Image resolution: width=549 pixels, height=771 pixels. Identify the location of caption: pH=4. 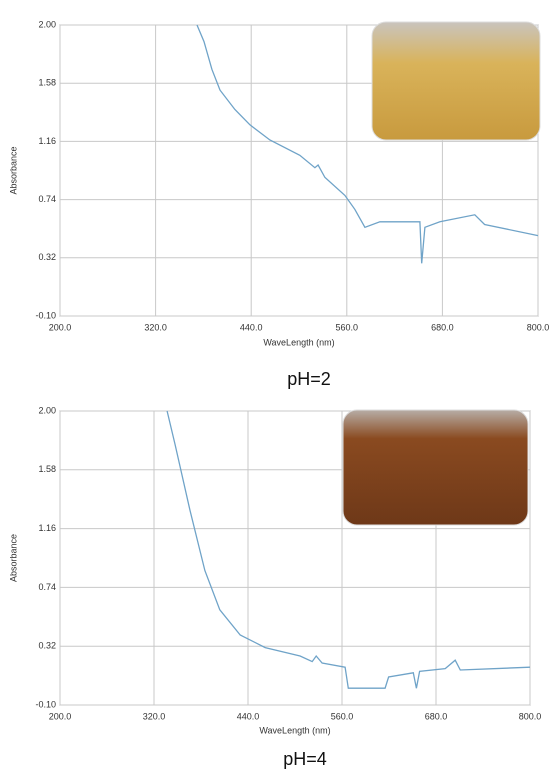
(305, 759).